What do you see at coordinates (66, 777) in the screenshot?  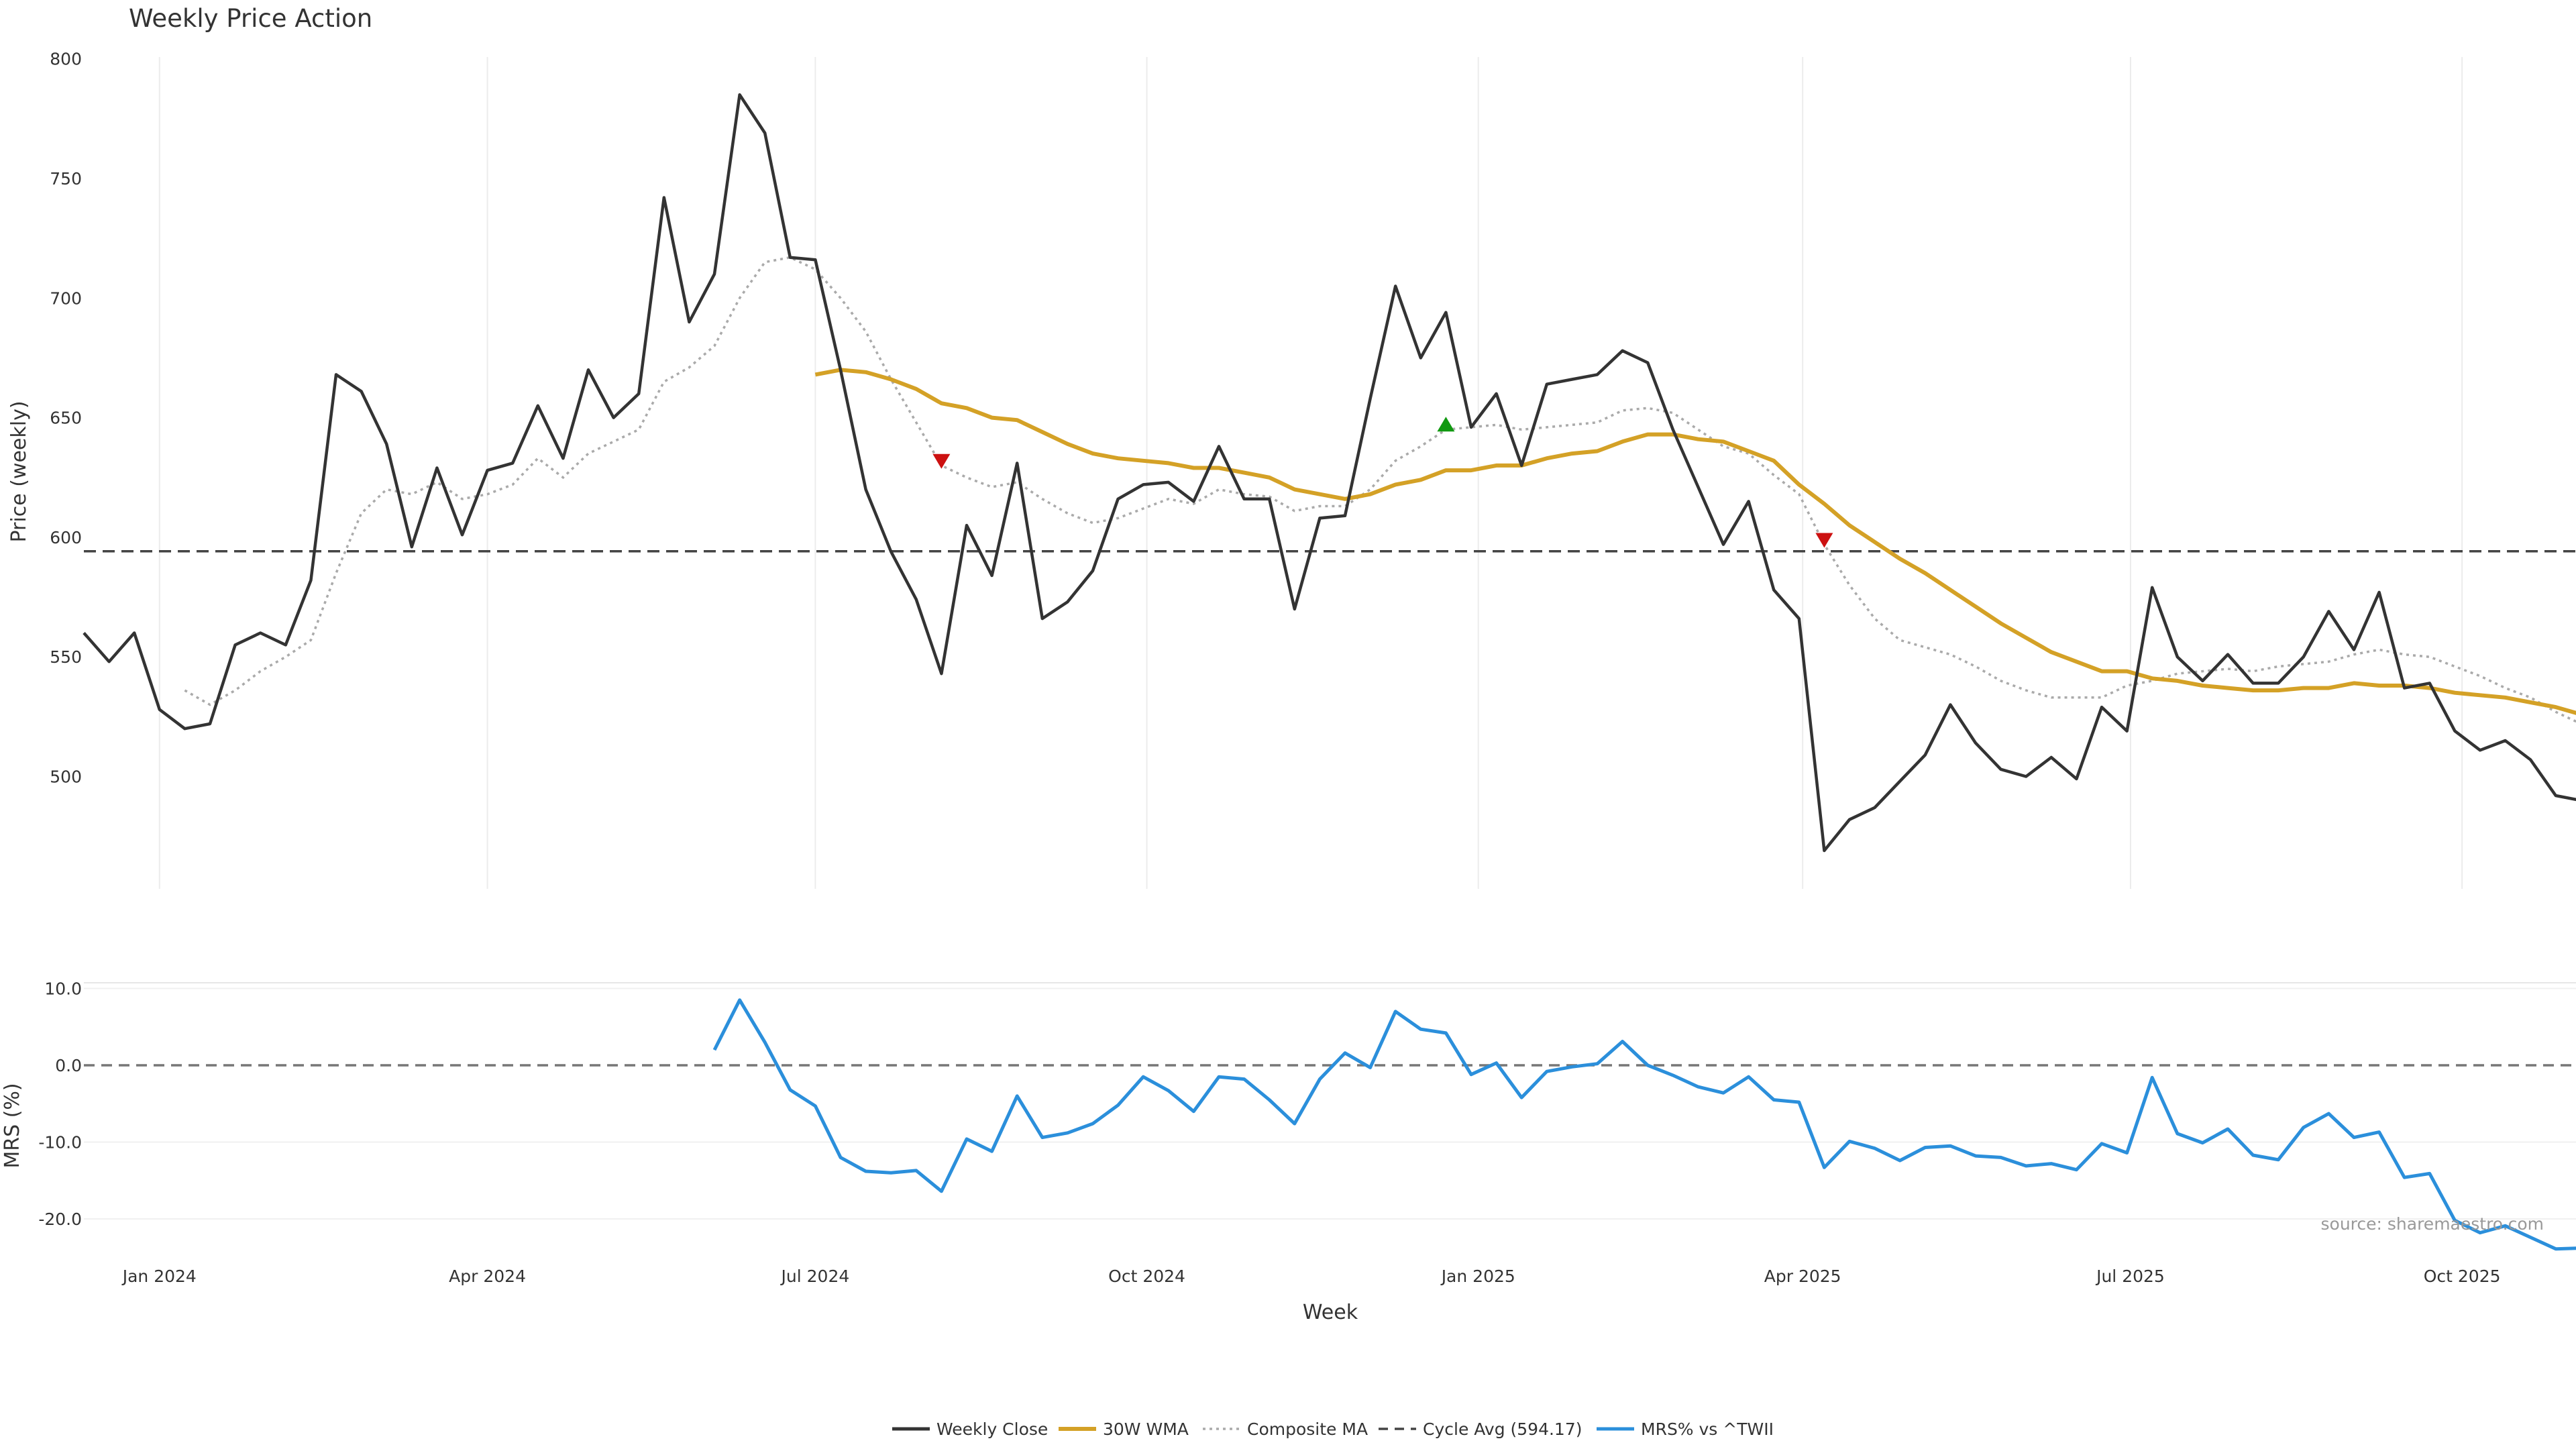 I see `price-y-tick: 500` at bounding box center [66, 777].